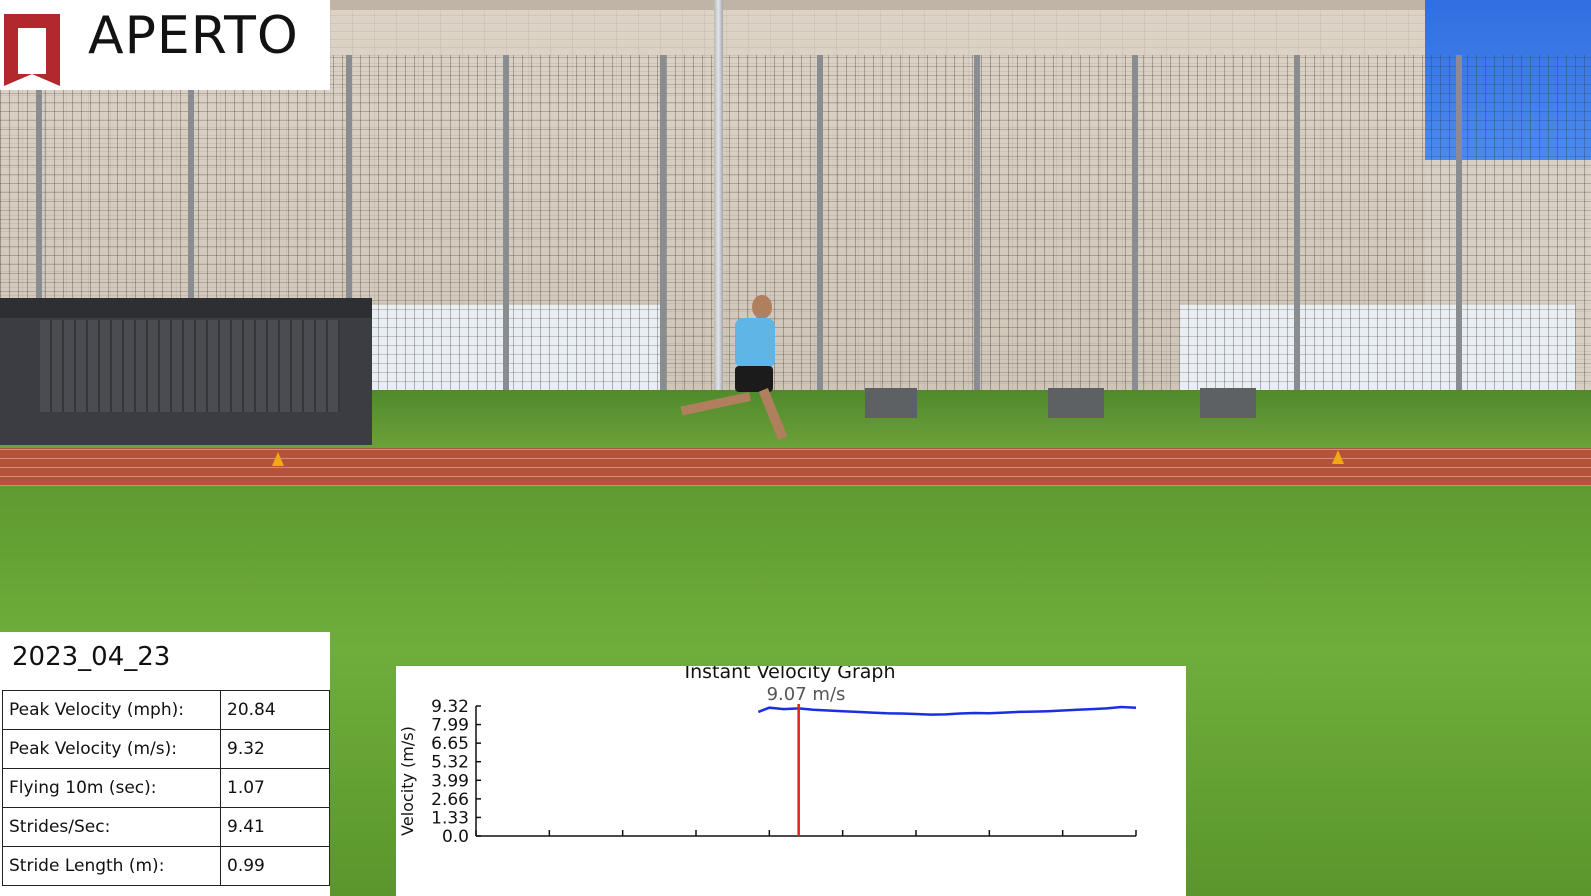 The image size is (1591, 896). Describe the element at coordinates (450, 707) in the screenshot. I see `y-tick-label: 9.32` at that location.